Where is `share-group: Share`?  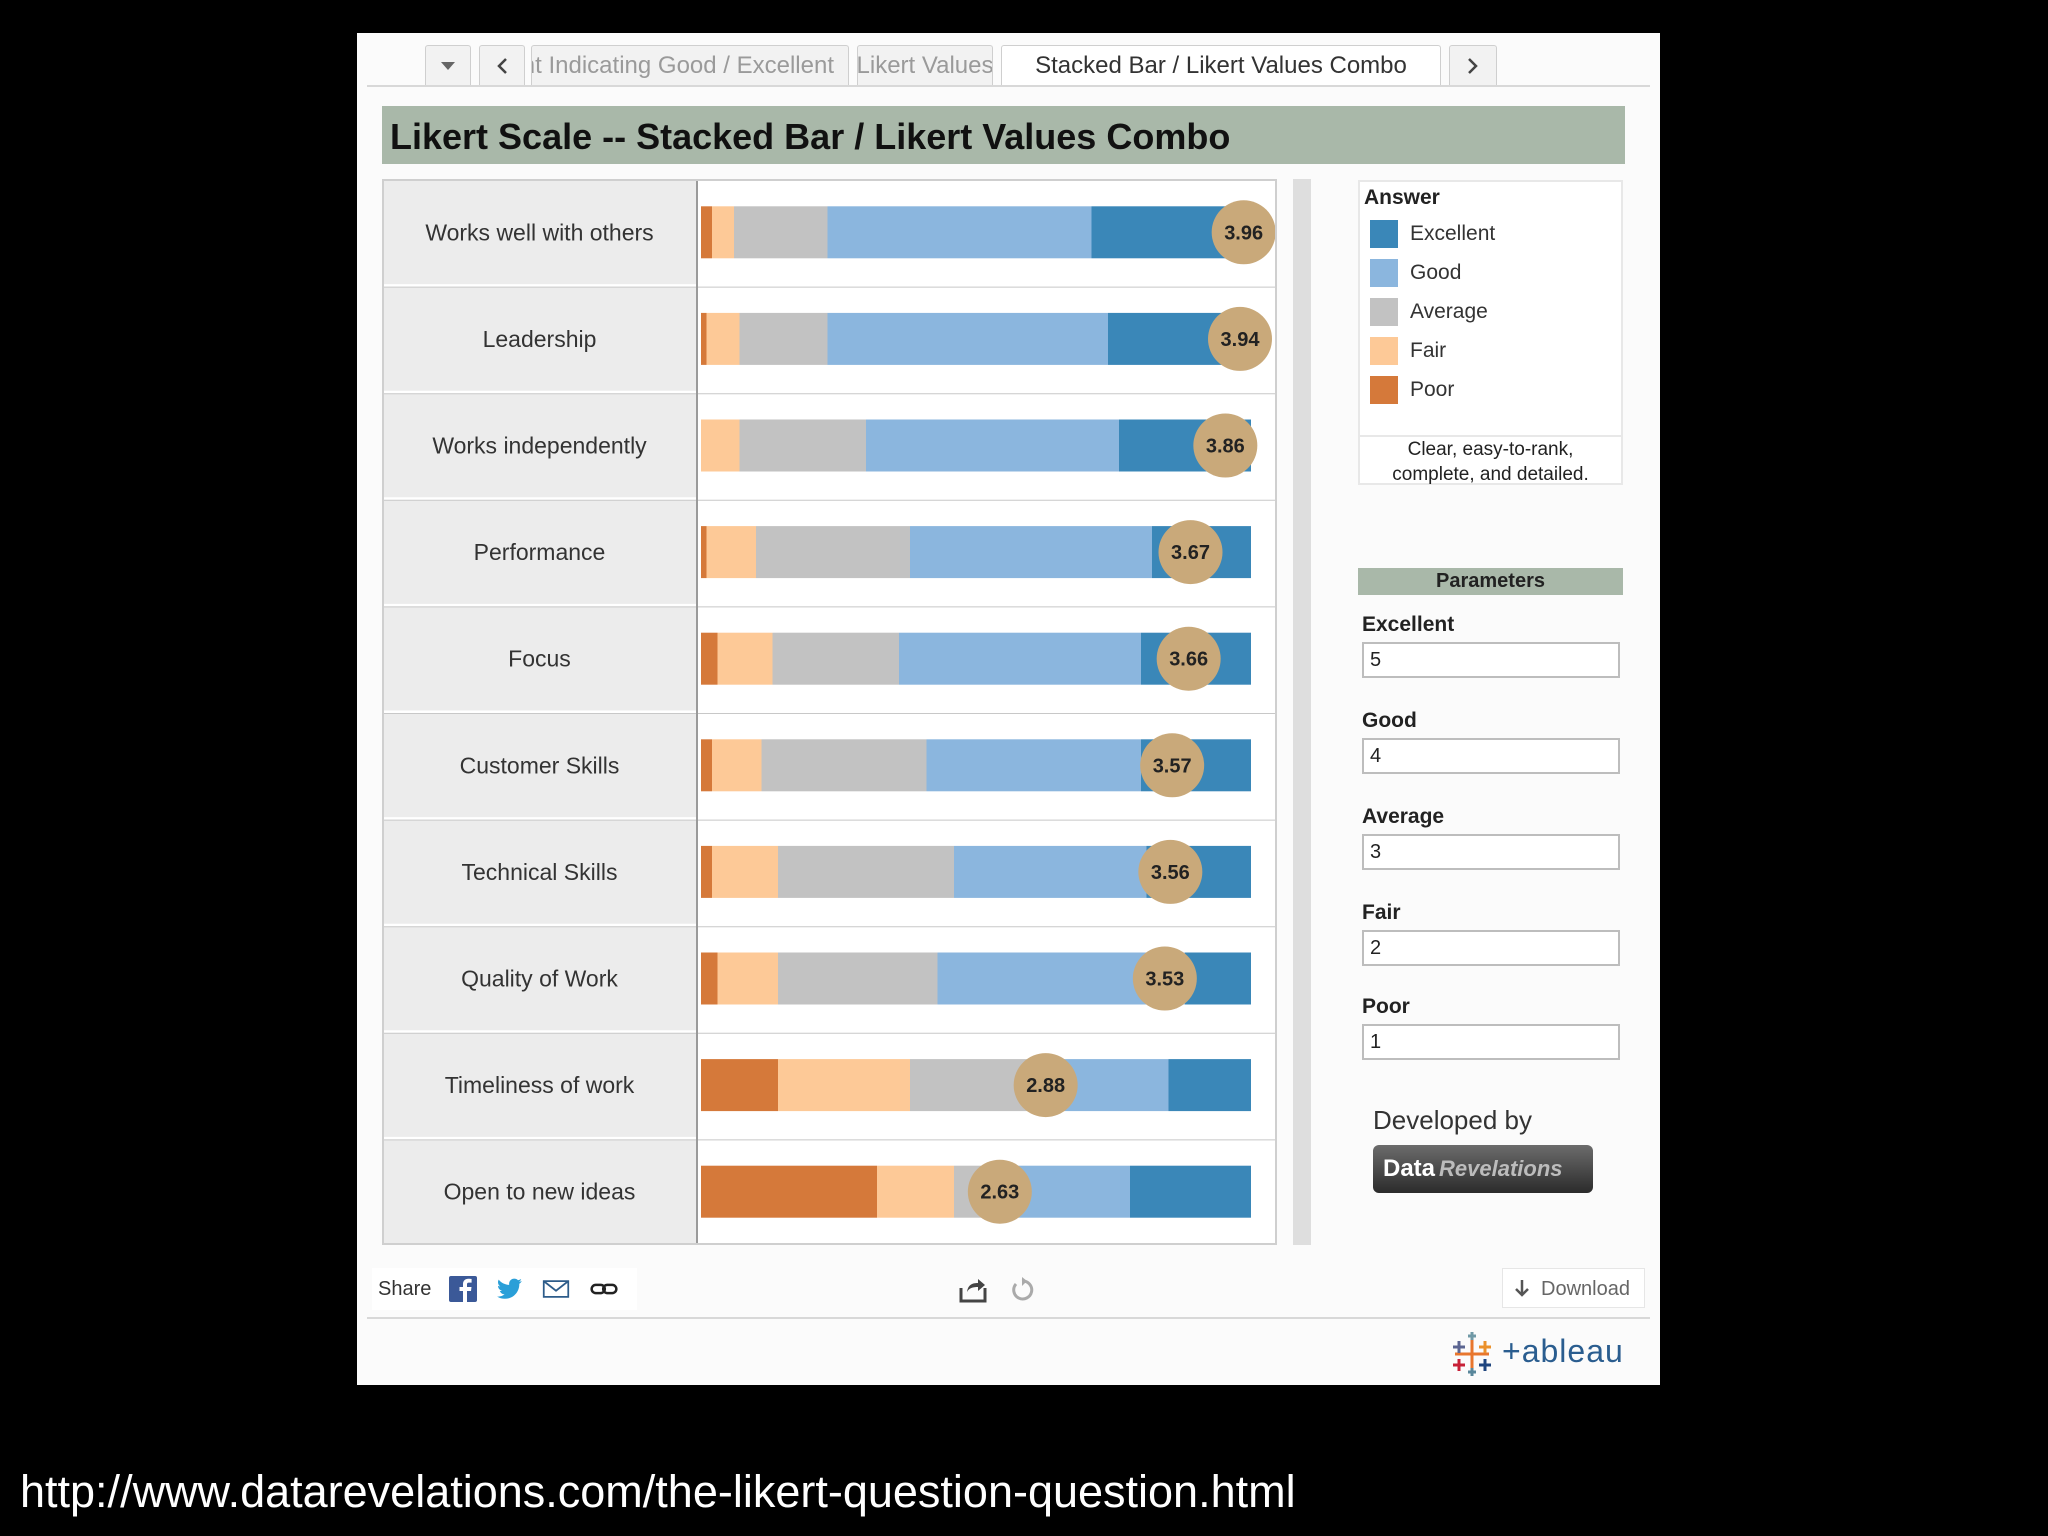 share-group: Share is located at coordinates (504, 1289).